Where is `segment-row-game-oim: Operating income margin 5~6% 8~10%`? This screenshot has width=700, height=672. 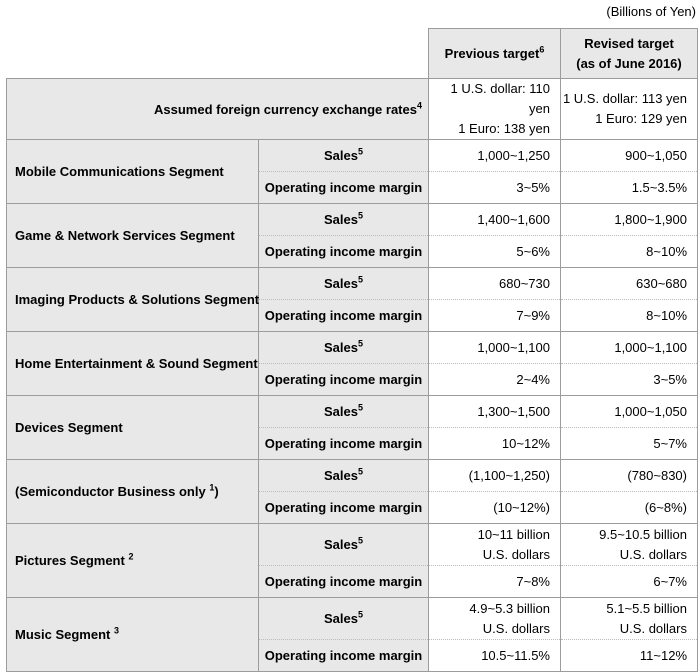 segment-row-game-oim: Operating income margin 5~6% 8~10% is located at coordinates (352, 251).